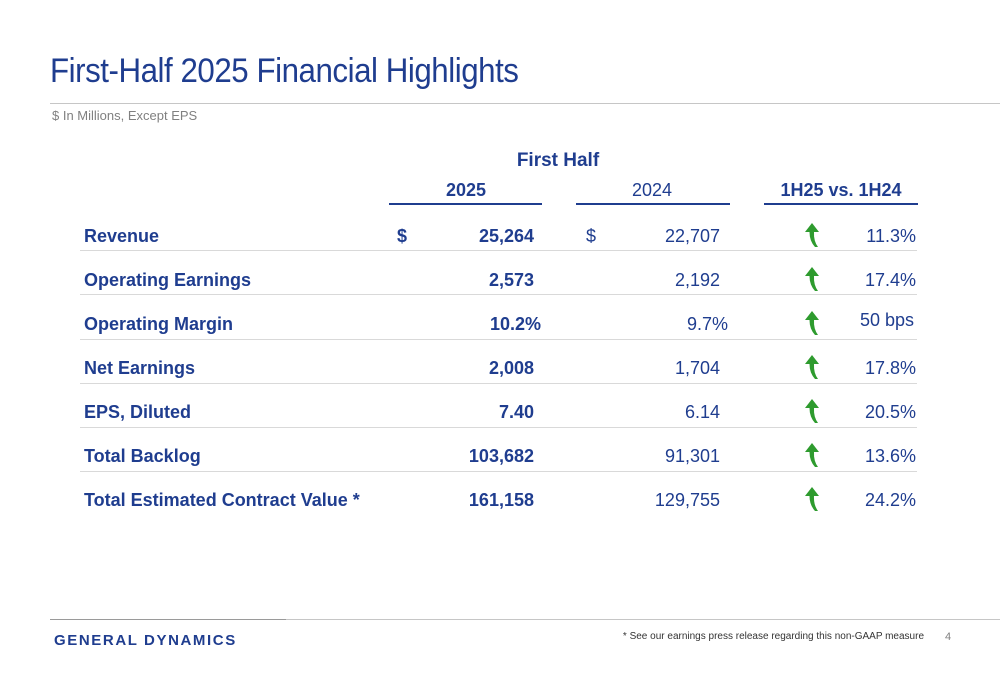 The image size is (1000, 685). I want to click on page-title: First-Half 2025 Financial Highlights, so click(284, 71).